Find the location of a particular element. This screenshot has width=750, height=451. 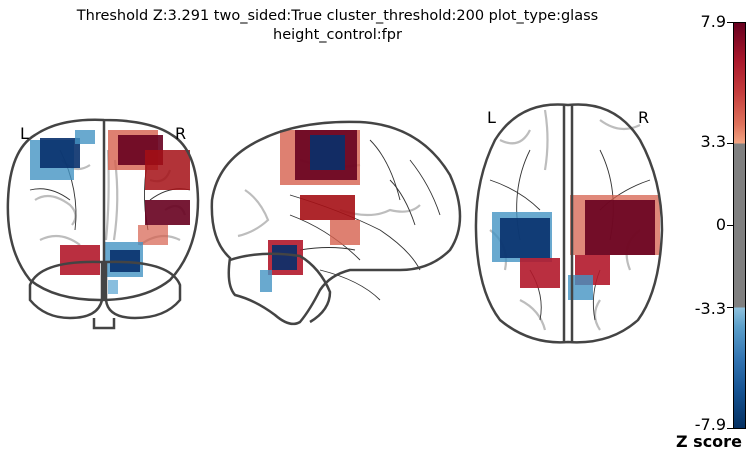

colorbar-tick-label: 3.3 is located at coordinates (713, 141).